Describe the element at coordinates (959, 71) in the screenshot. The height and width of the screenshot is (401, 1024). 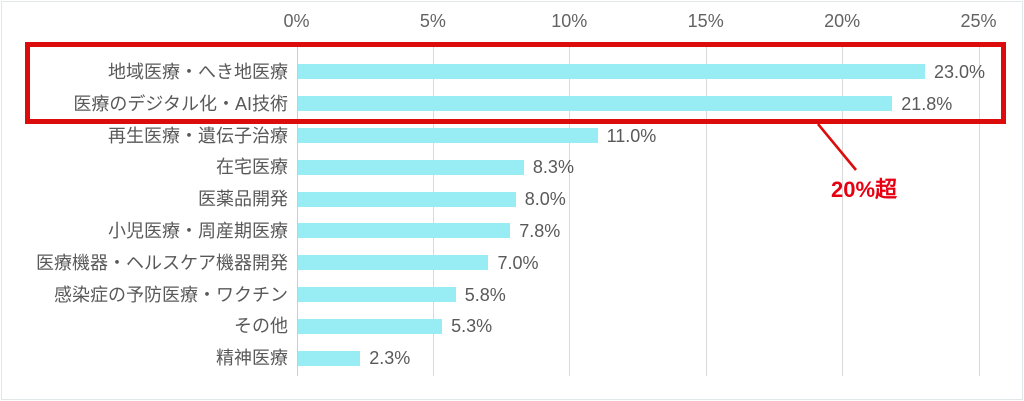
I see `value-label: 23.0%` at that location.